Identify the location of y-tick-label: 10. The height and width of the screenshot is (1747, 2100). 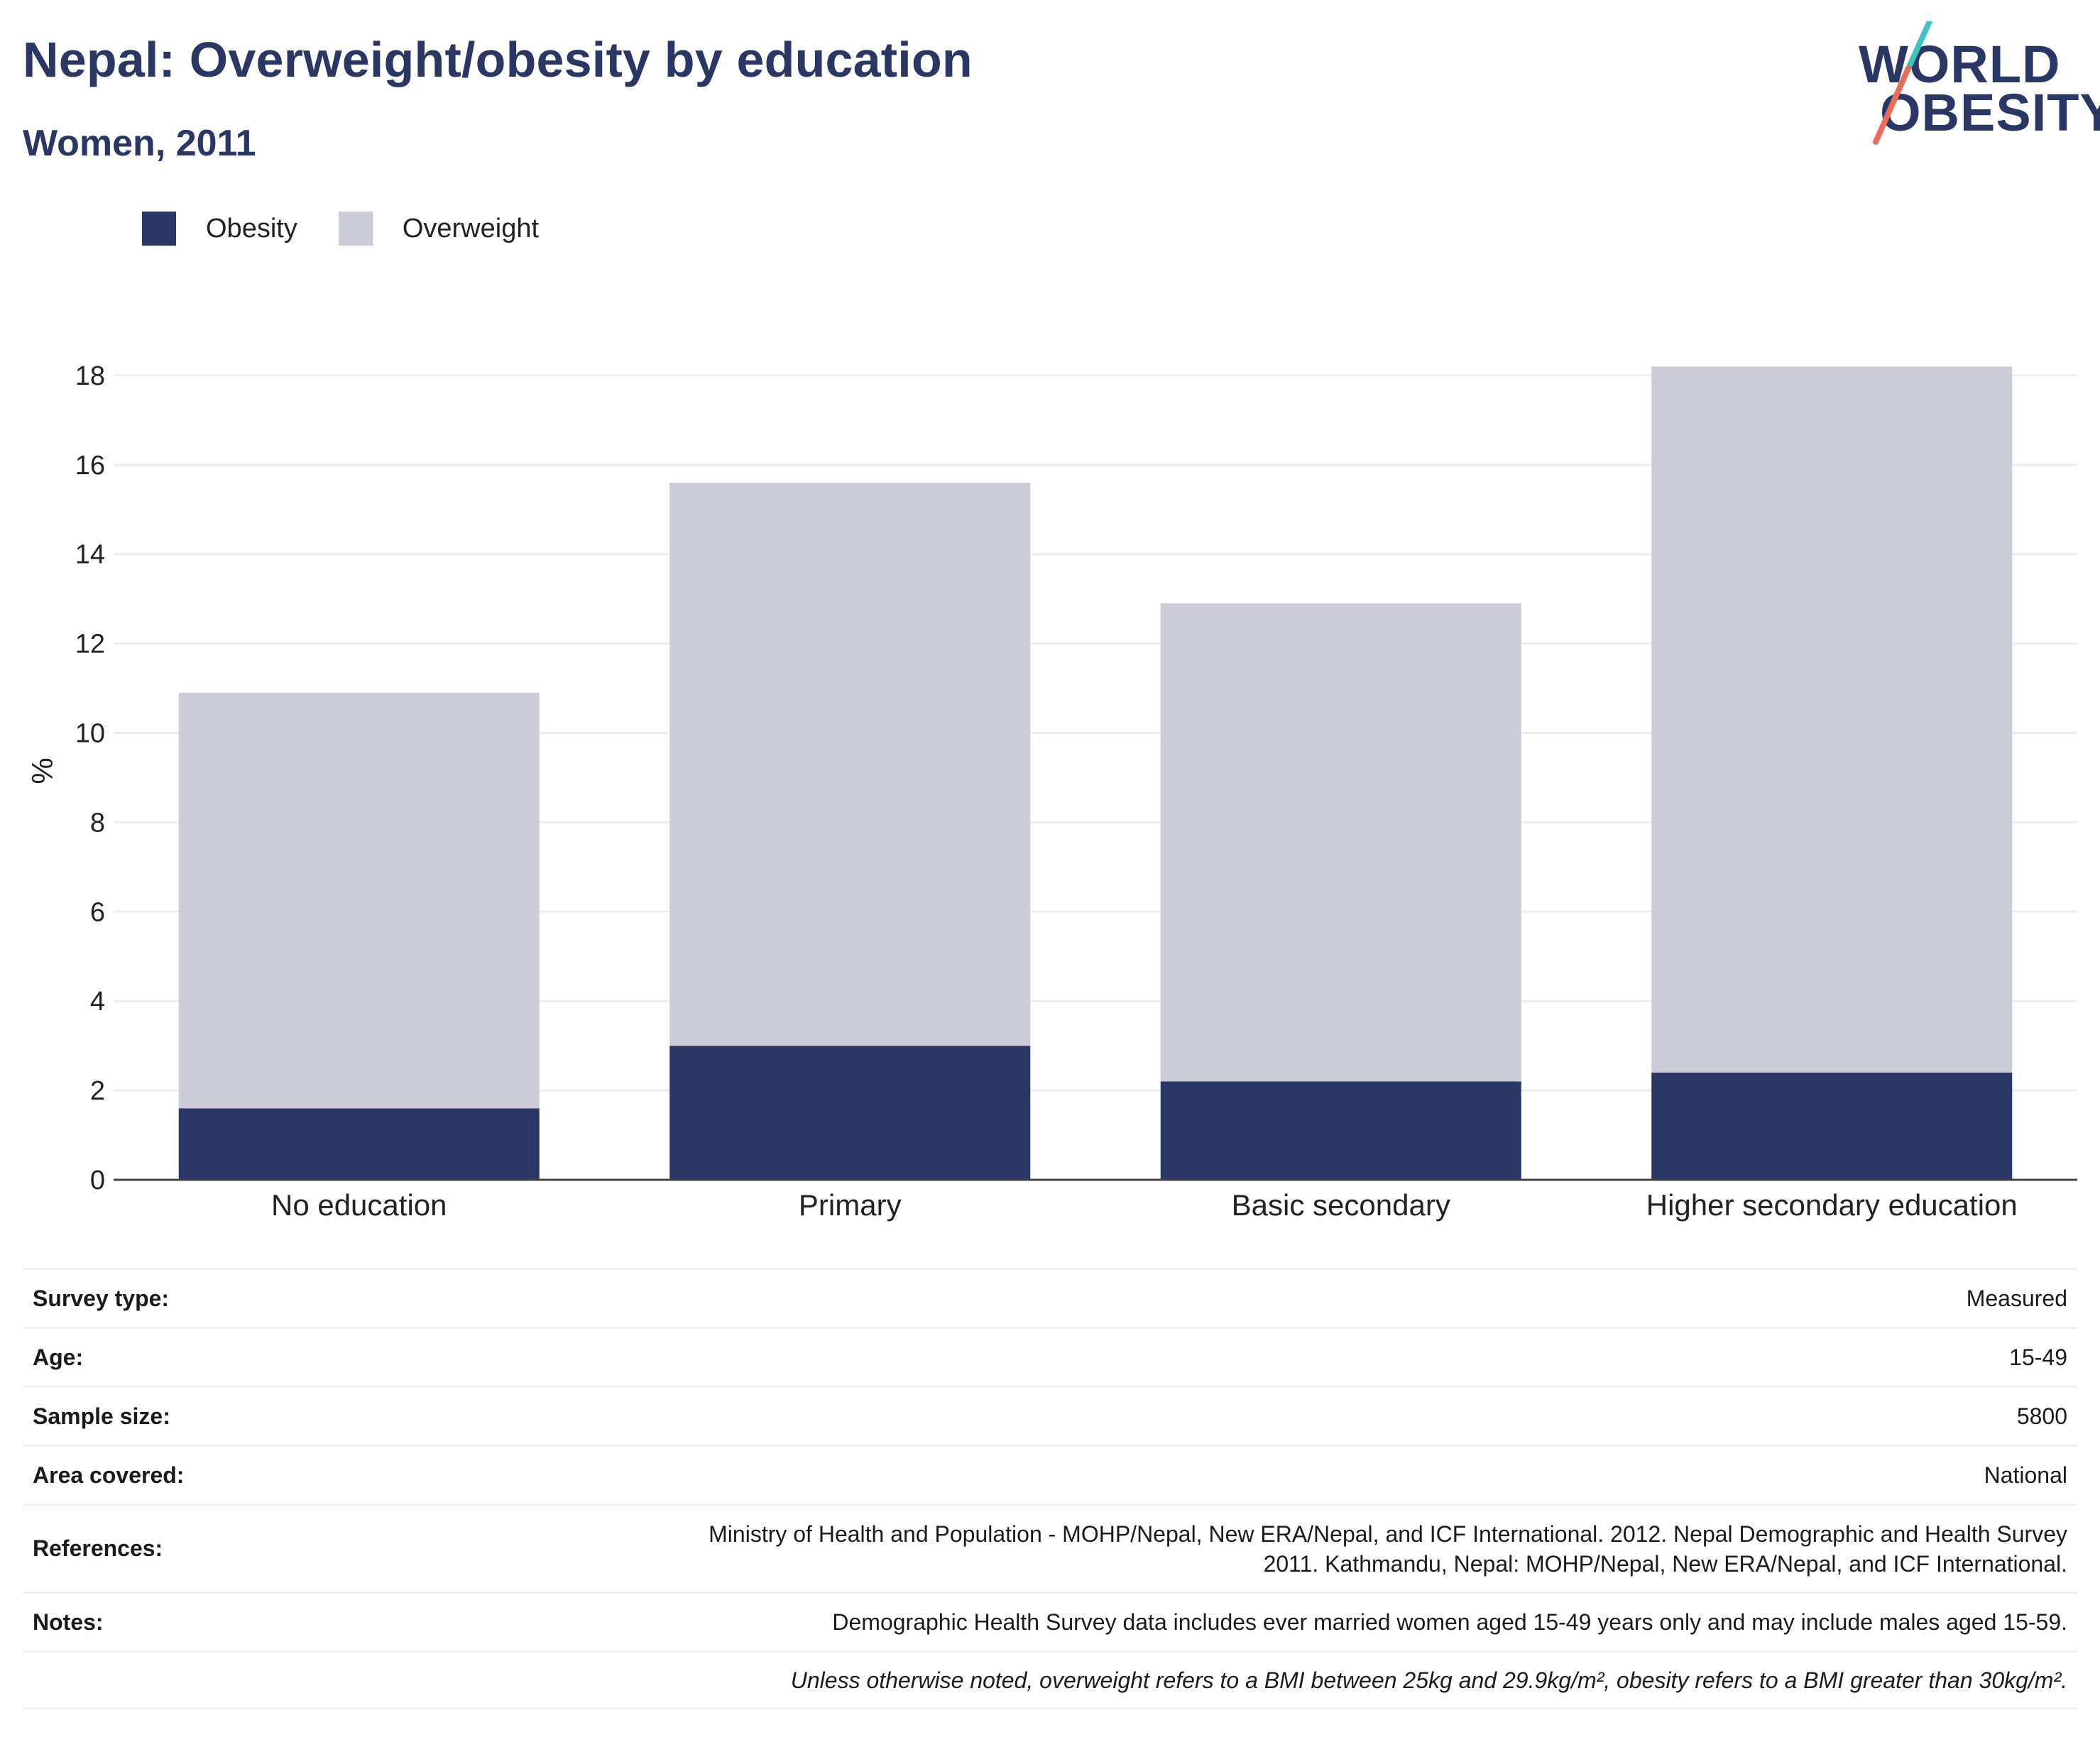
(90, 733).